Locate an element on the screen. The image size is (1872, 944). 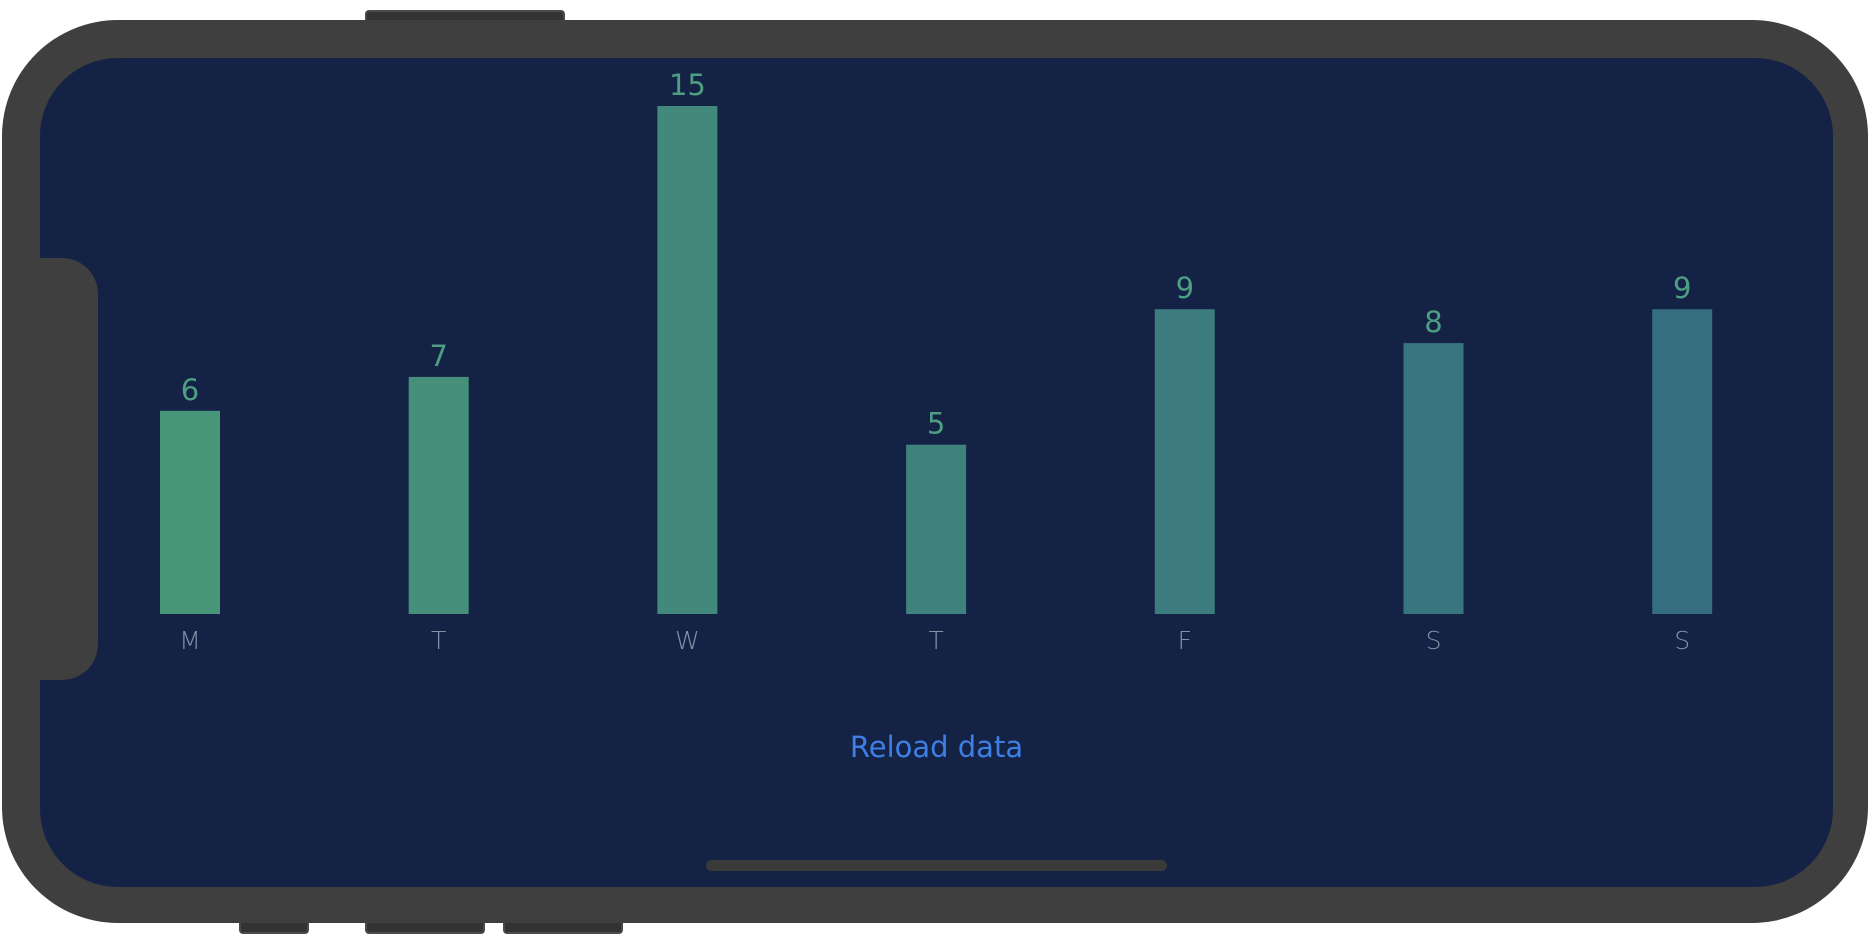
day-label-6: S is located at coordinates (1682, 640).